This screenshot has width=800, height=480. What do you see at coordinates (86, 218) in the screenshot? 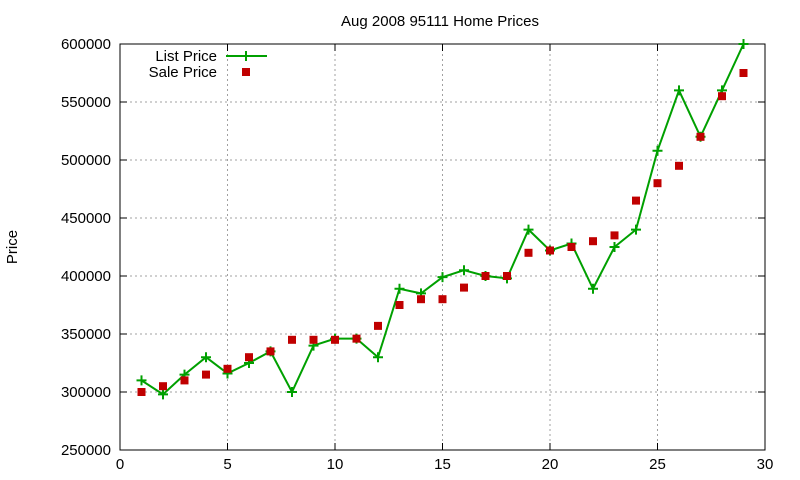
I see `y-tick-label: 450000` at bounding box center [86, 218].